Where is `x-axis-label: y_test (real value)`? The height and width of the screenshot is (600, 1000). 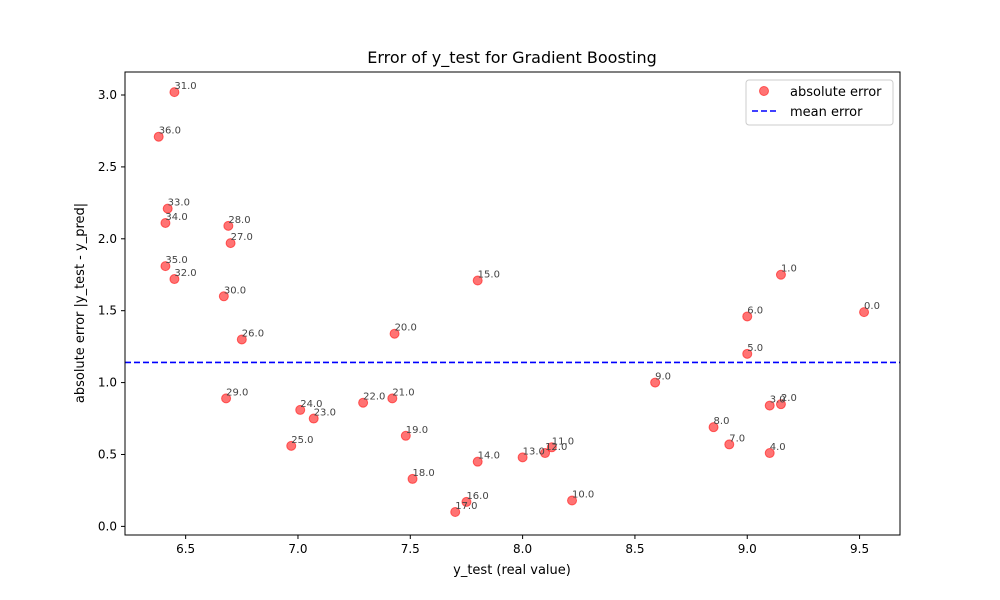
x-axis-label: y_test (real value) is located at coordinates (512, 570).